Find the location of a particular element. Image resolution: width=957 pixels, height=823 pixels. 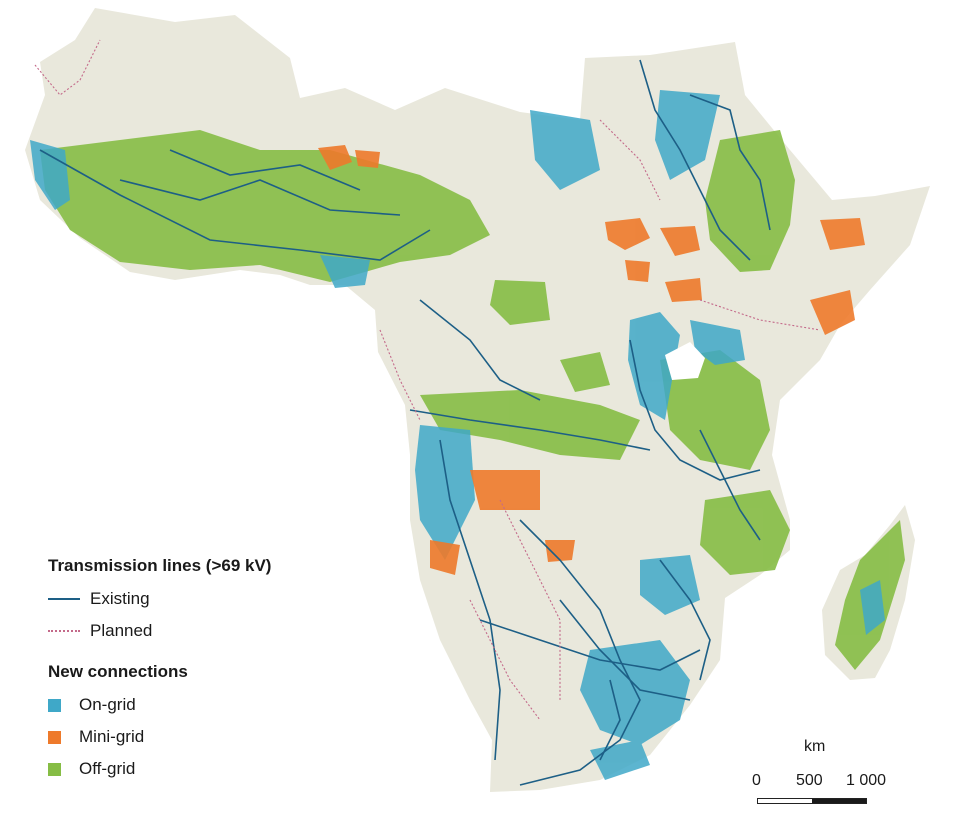

scale-segment-white is located at coordinates (785, 801).